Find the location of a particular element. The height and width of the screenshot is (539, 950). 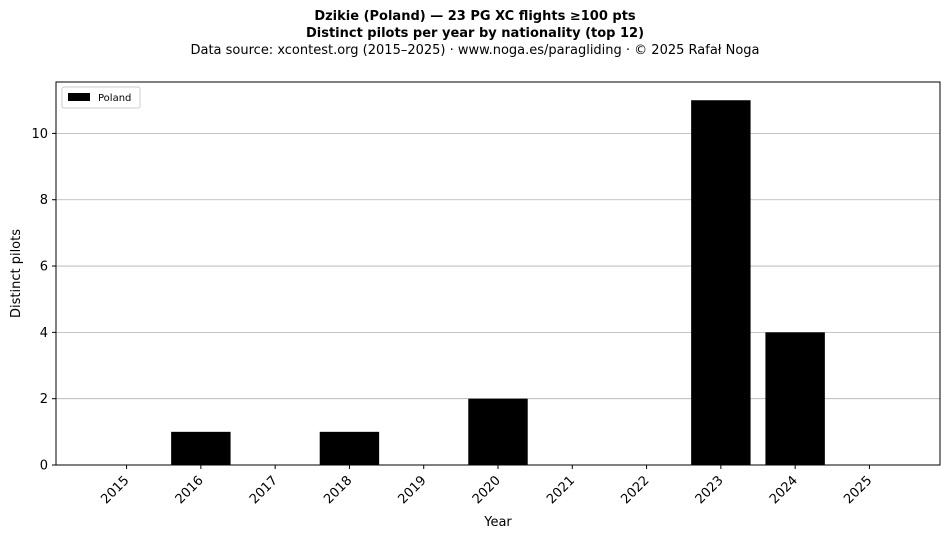

x-tick-label-2019: 2019 is located at coordinates (413, 490).